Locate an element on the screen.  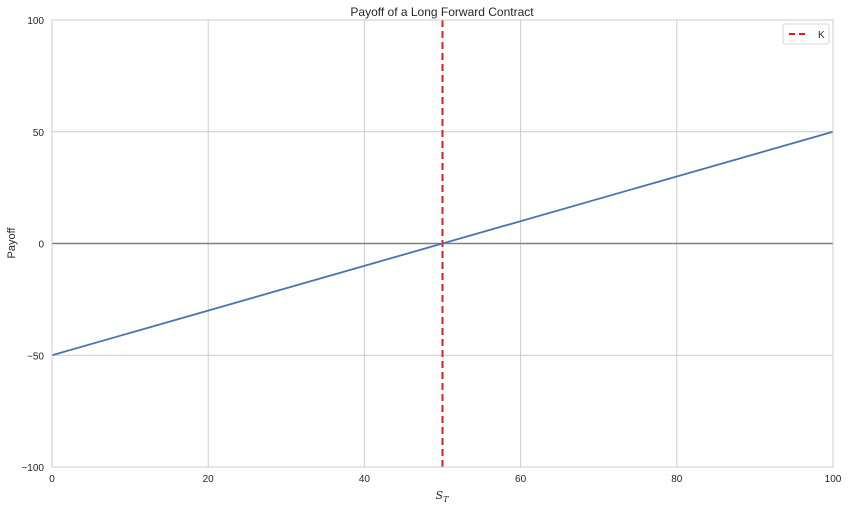
y-tick-labels: −100 −50 0 50 100 is located at coordinates (32, 245).